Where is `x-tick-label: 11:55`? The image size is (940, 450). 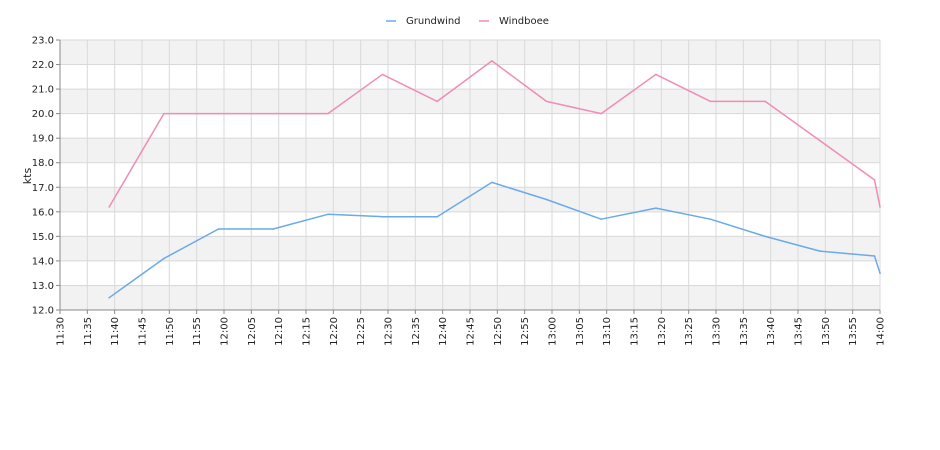 x-tick-label: 11:55 is located at coordinates (197, 331).